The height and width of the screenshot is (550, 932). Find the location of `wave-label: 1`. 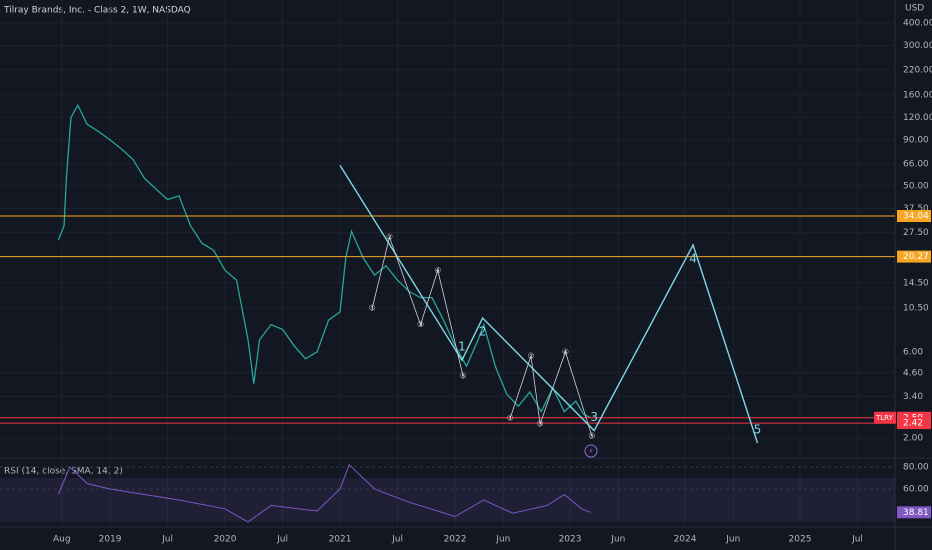

wave-label: 1 is located at coordinates (462, 347).